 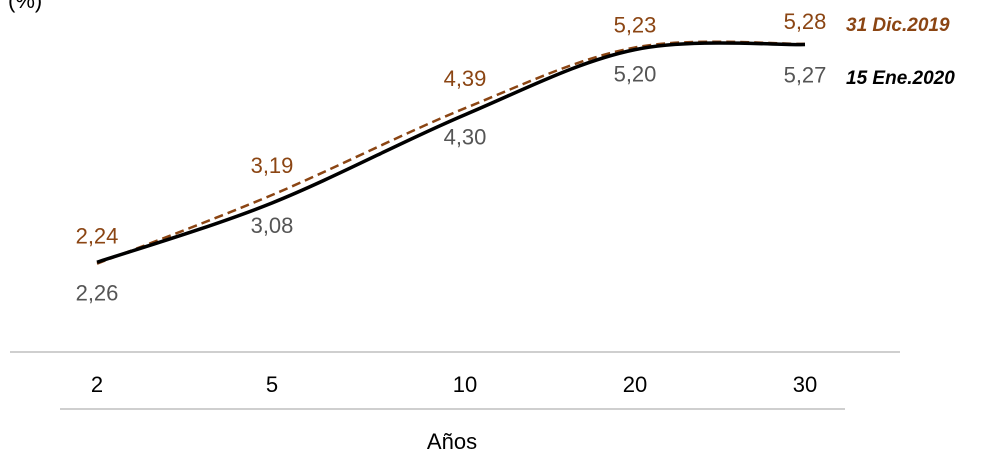 What do you see at coordinates (97, 384) in the screenshot?
I see `x-tick-2: 2` at bounding box center [97, 384].